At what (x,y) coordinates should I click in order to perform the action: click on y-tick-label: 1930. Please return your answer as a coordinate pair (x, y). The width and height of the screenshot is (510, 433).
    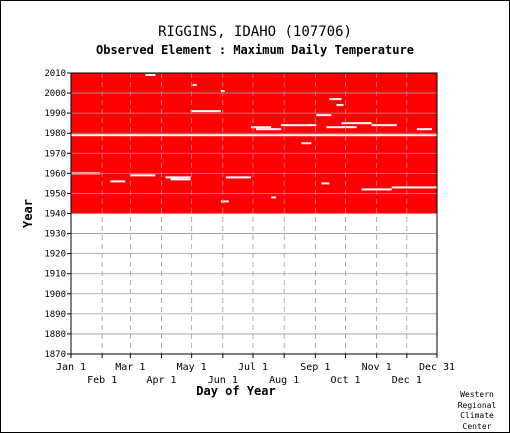
    Looking at the image, I should click on (55, 235).